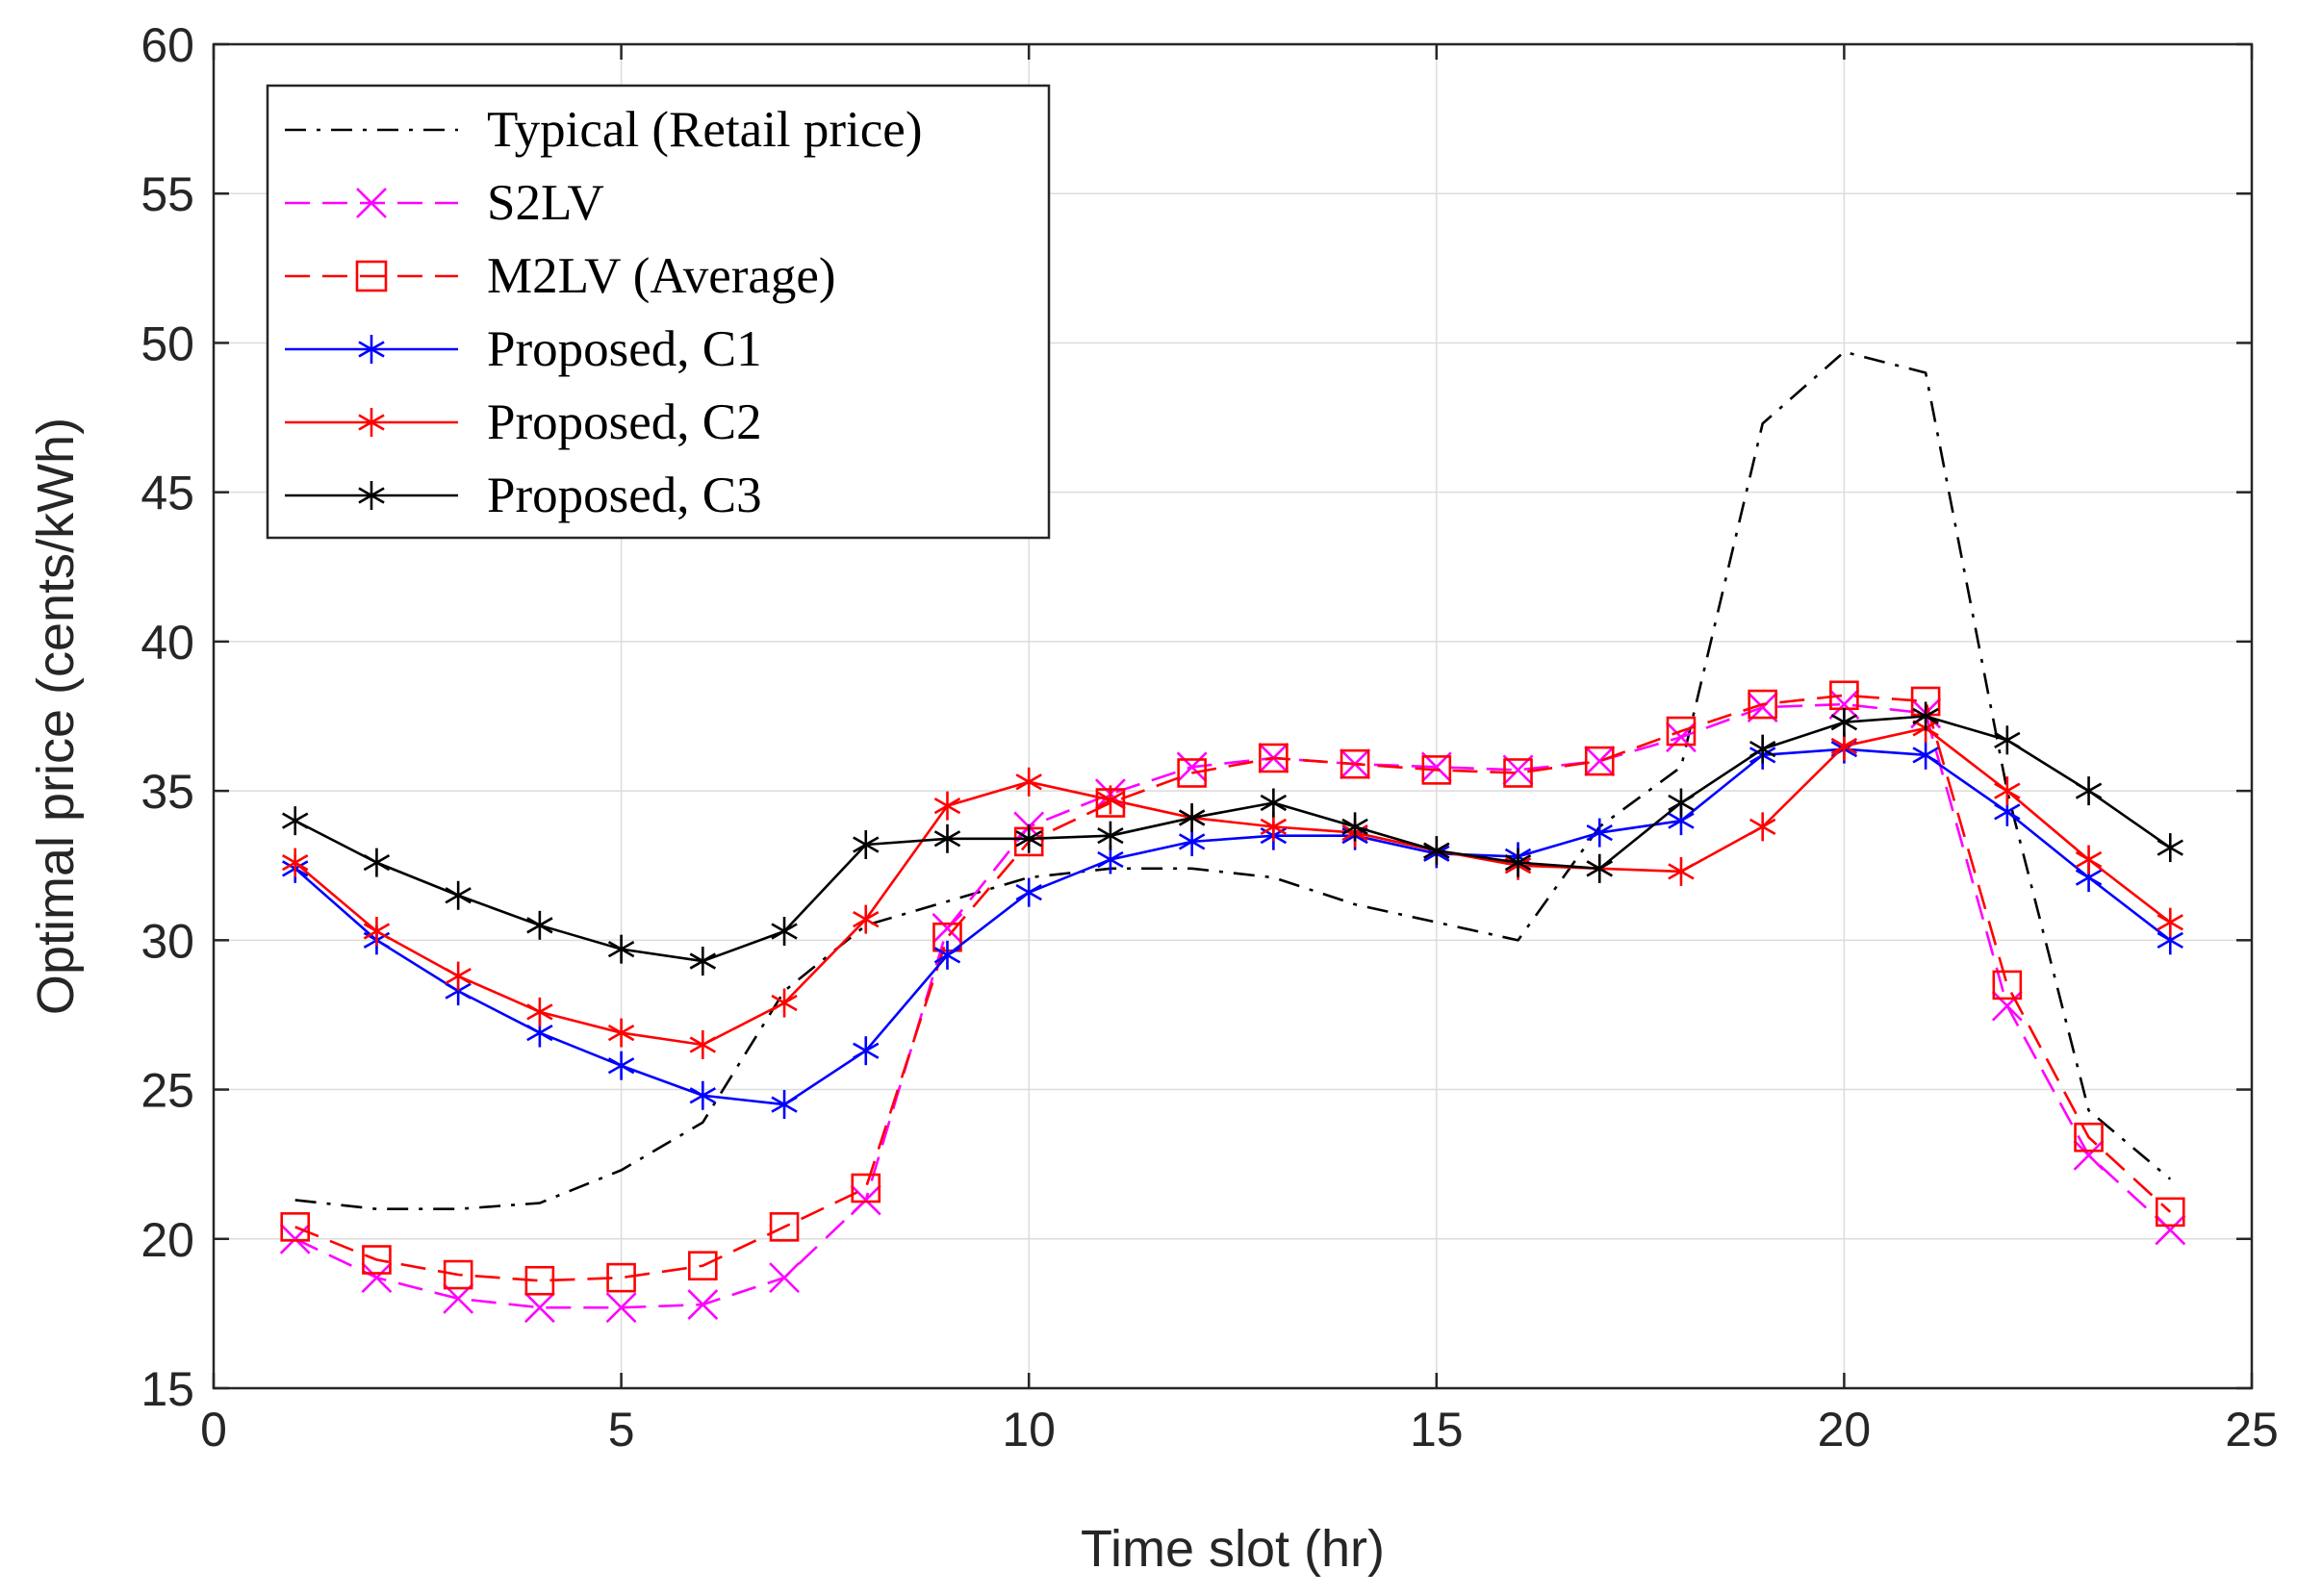 This screenshot has height=1596, width=2297. Describe the element at coordinates (621, 1430) in the screenshot. I see `x-tick-label: 5` at that location.